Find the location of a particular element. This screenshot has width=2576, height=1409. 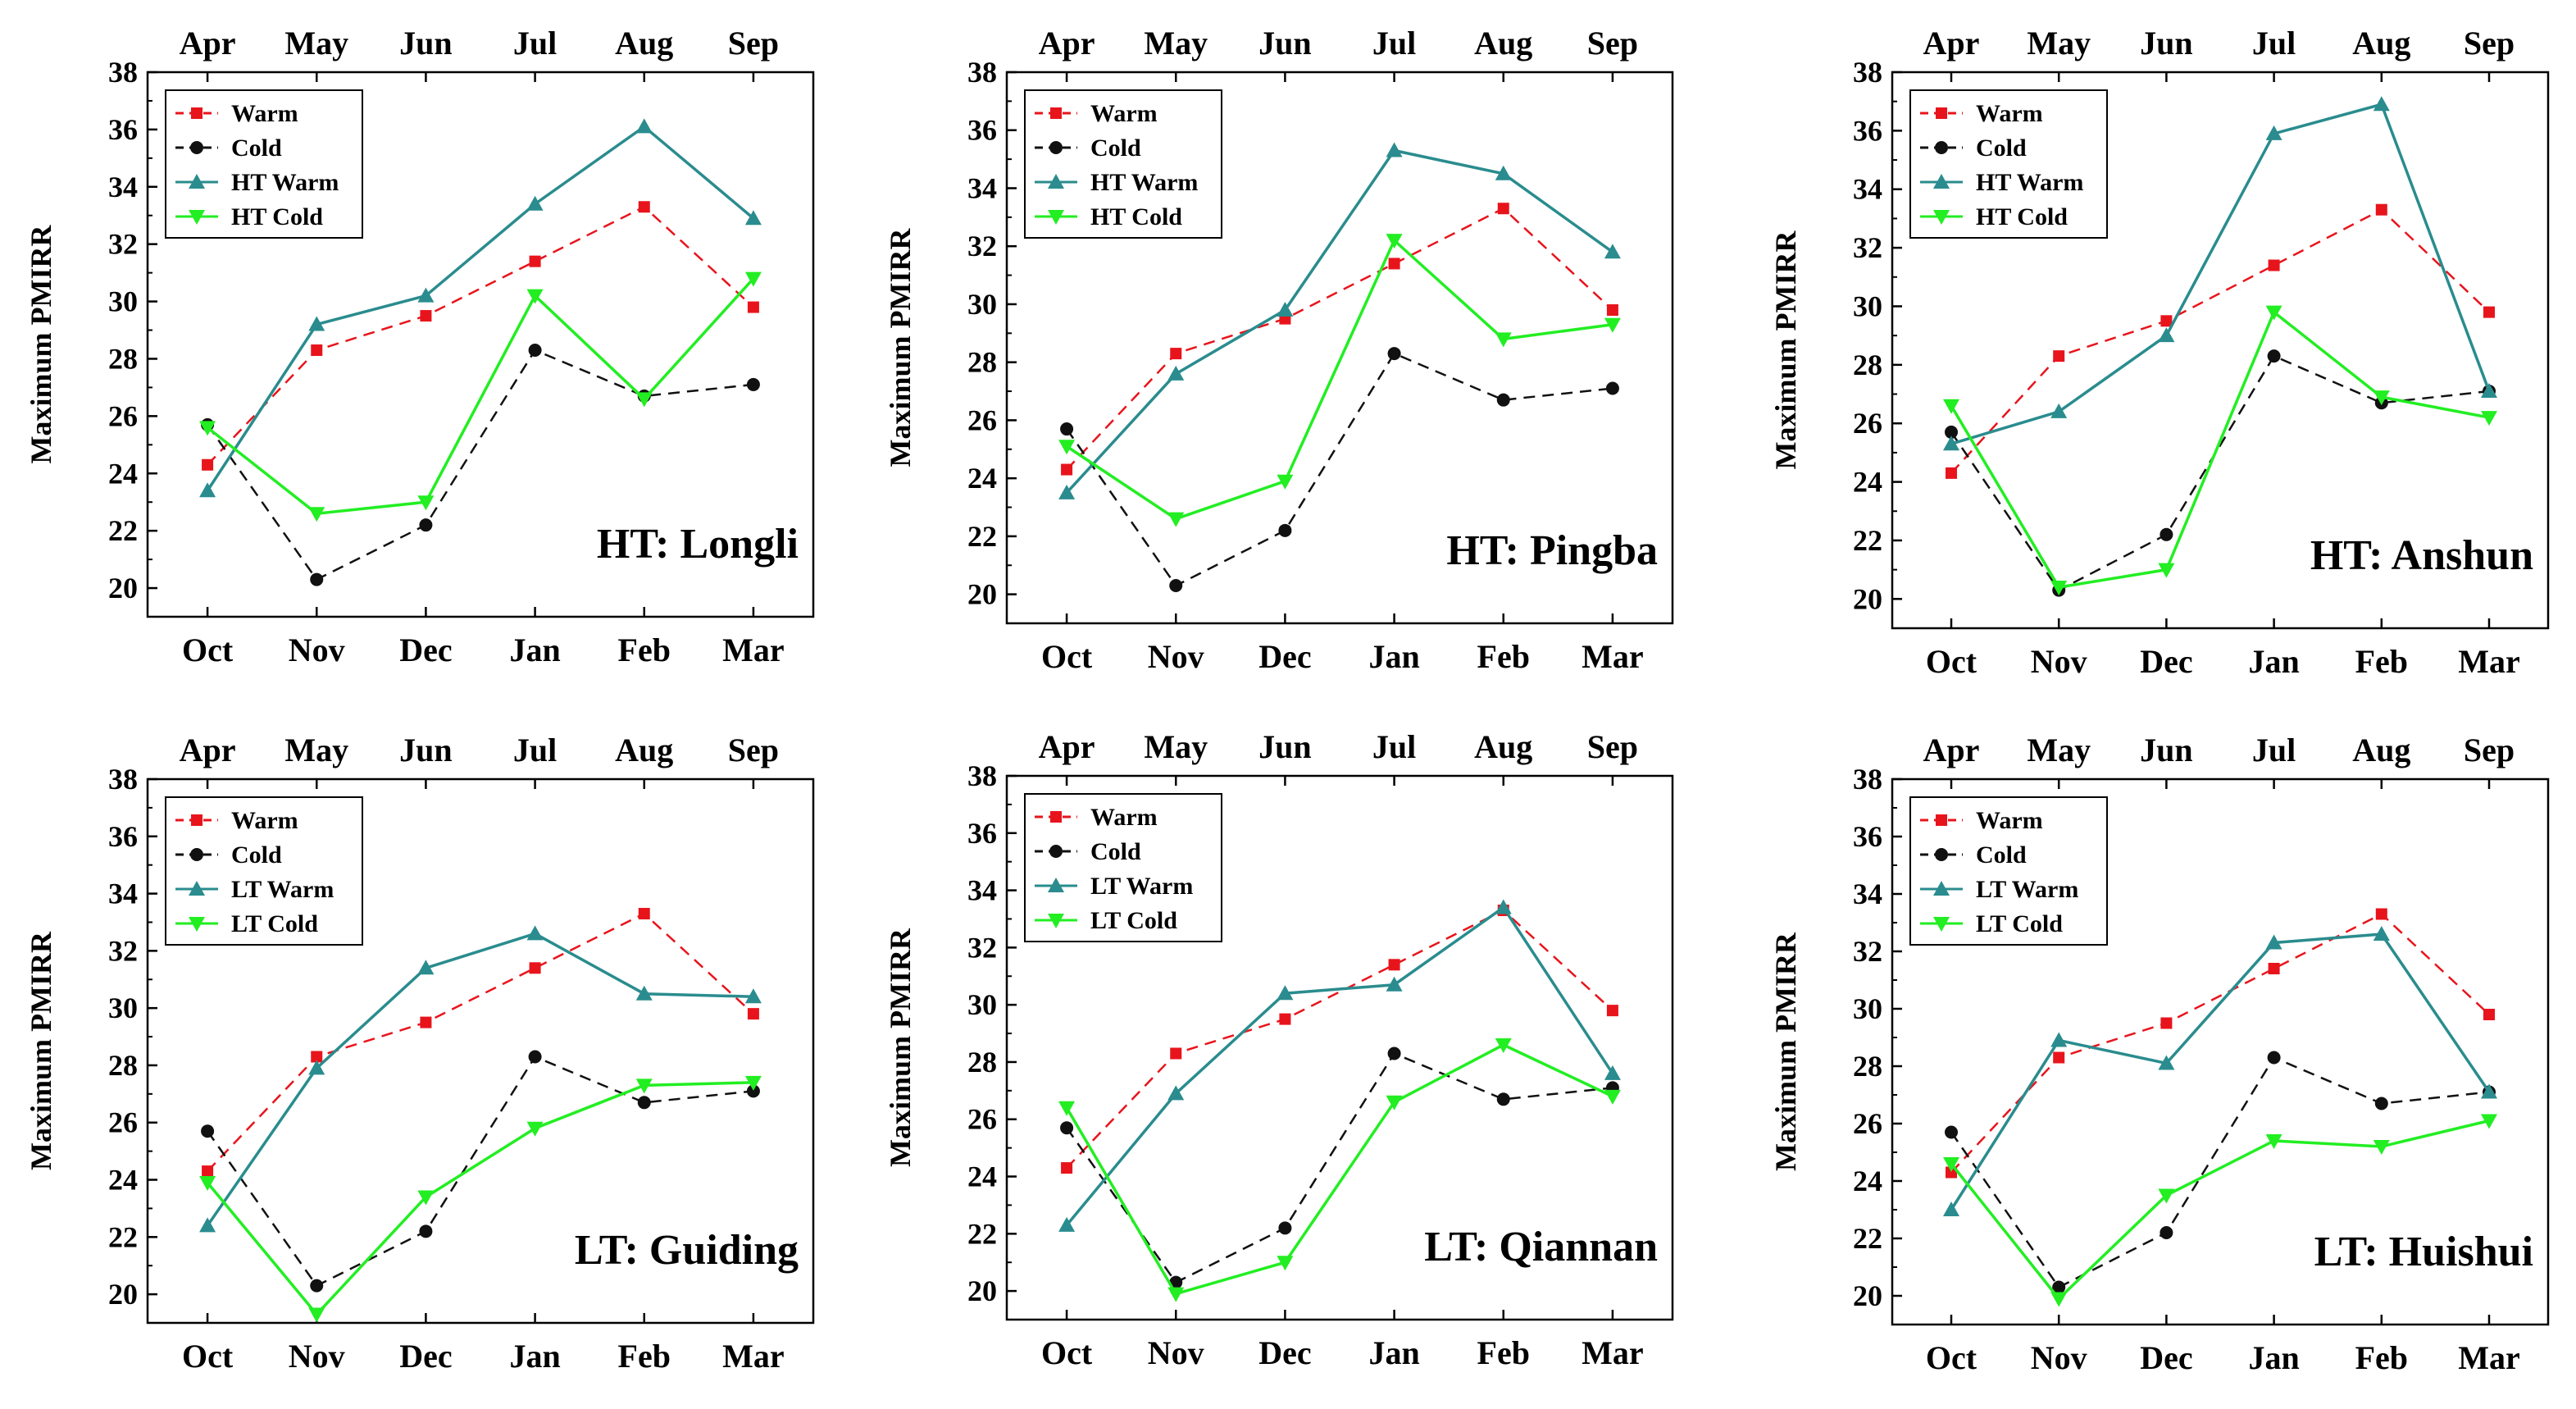

x-tick-label-bottom: Mar is located at coordinates (753, 650).